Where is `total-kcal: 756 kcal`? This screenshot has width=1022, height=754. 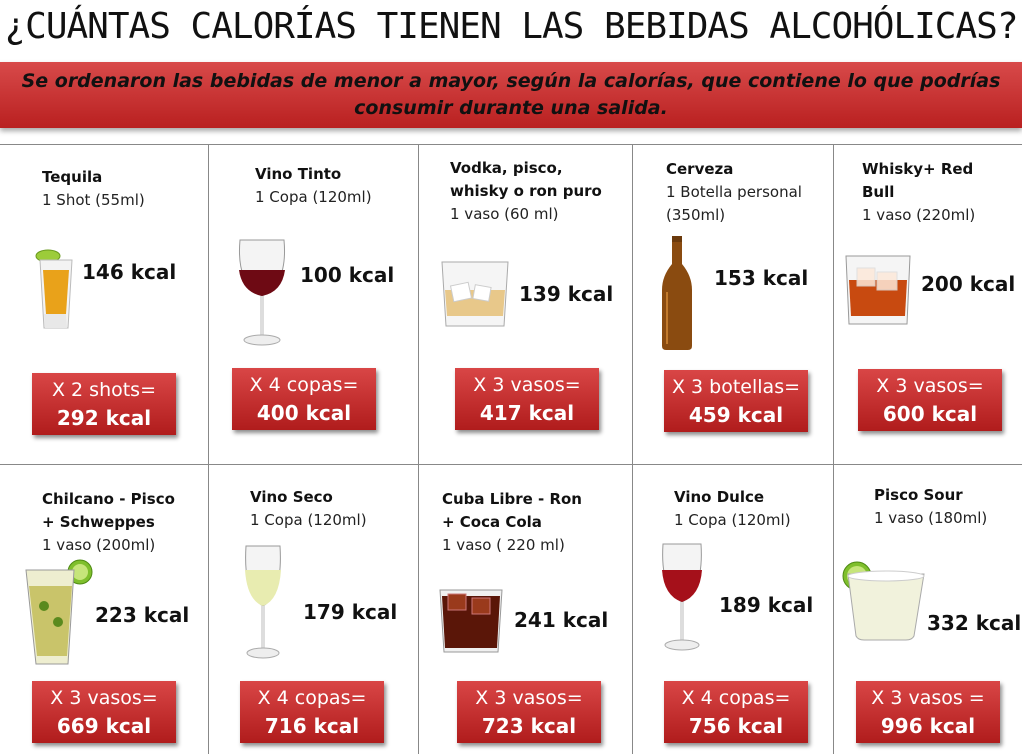 total-kcal: 756 kcal is located at coordinates (736, 726).